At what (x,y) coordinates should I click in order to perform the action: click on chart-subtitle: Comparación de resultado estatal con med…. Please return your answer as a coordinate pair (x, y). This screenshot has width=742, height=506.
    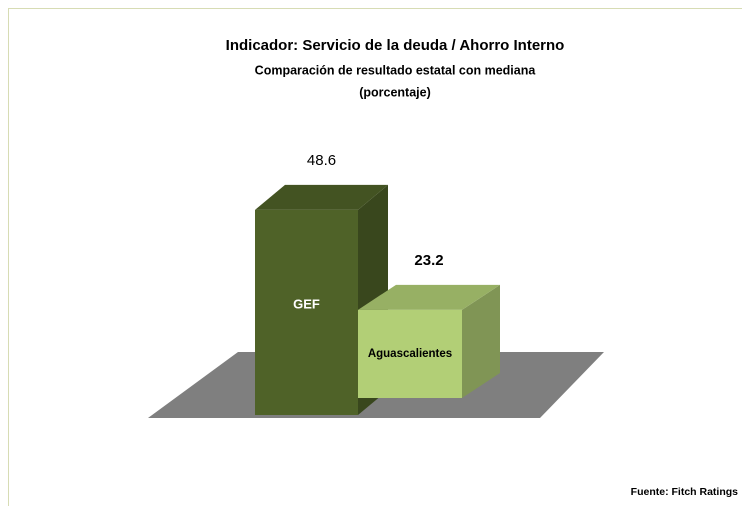
    Looking at the image, I should click on (396, 70).